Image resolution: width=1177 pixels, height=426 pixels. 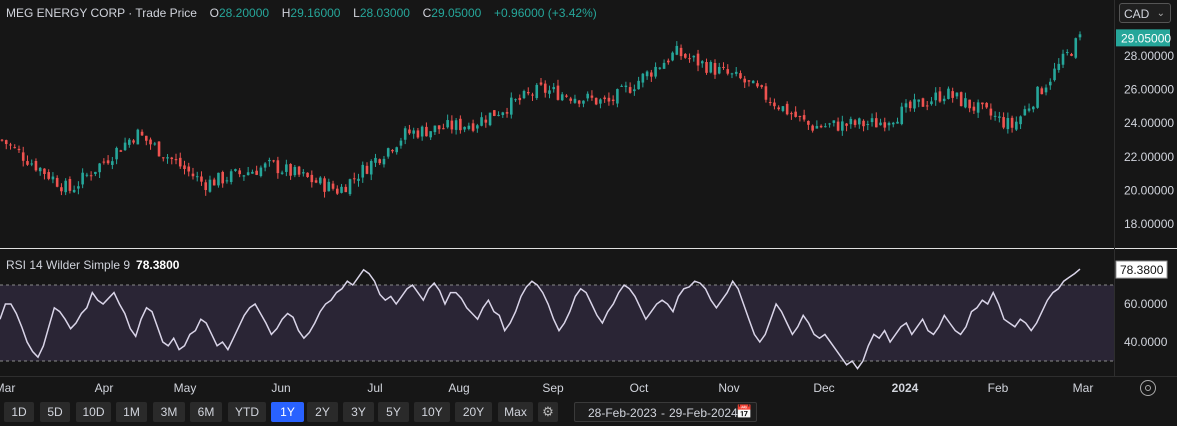 I want to click on range-button-3m: 3M, so click(x=169, y=412).